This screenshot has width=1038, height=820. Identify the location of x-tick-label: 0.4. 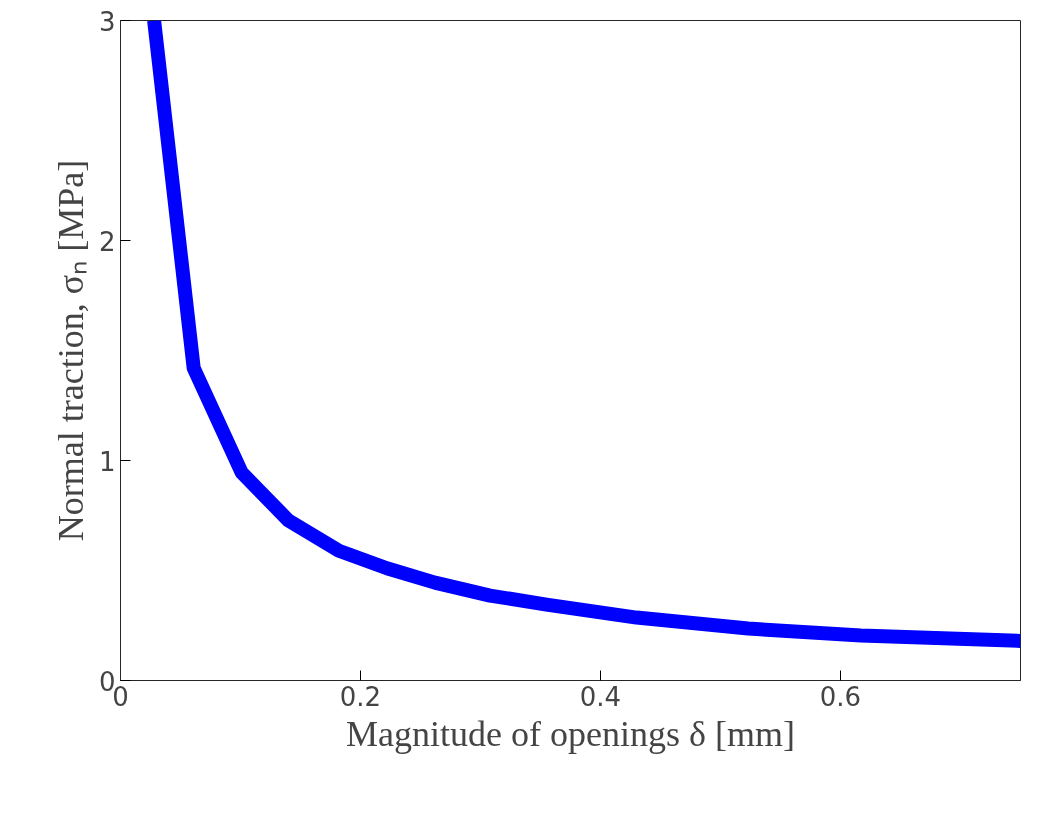
(600, 696).